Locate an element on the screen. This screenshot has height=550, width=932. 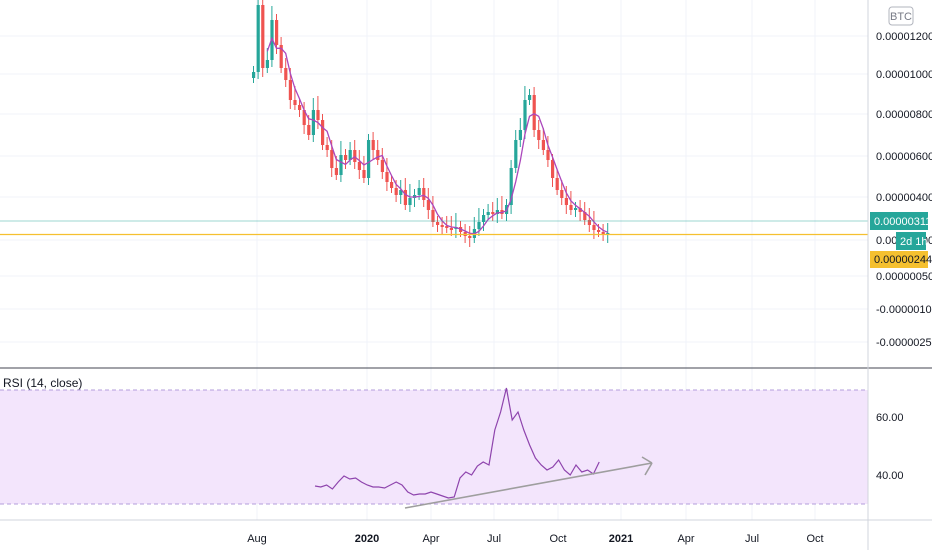
time-tick-label: Aug is located at coordinates (257, 539).